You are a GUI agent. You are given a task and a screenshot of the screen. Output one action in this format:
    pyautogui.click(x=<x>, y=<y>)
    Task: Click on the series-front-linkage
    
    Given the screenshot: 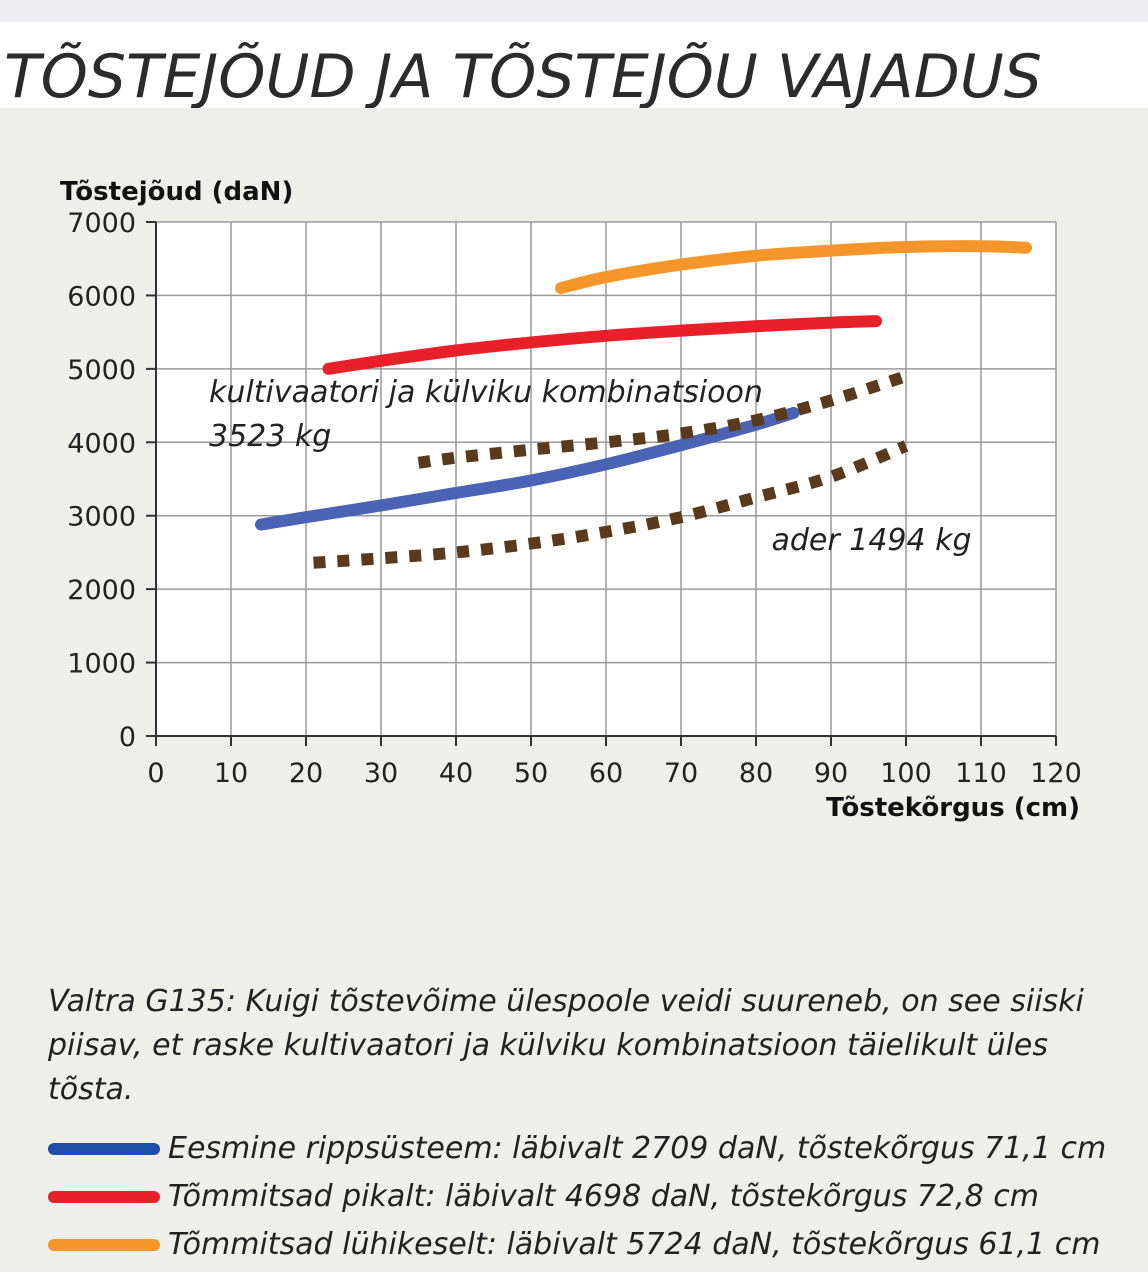 What is the action you would take?
    pyautogui.click(x=527, y=468)
    